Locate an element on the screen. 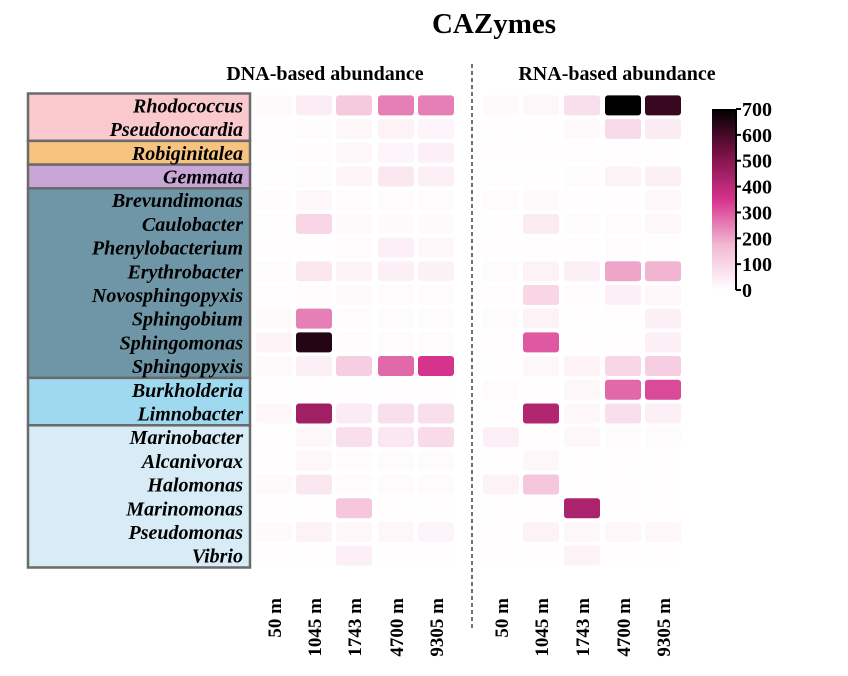  row-label: Marinobacter is located at coordinates (186, 438).